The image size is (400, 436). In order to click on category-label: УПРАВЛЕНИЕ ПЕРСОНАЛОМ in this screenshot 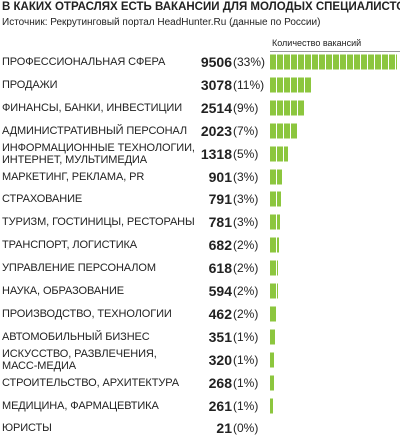, I will do `click(79, 268)`.